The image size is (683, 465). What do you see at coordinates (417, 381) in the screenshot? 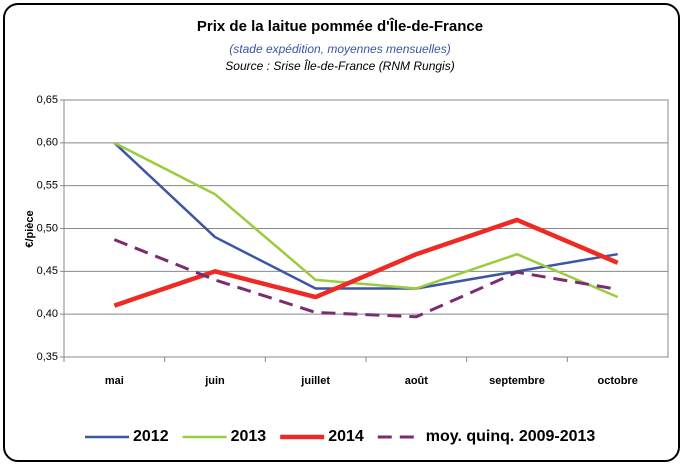
I see `x-tick-label: août` at bounding box center [417, 381].